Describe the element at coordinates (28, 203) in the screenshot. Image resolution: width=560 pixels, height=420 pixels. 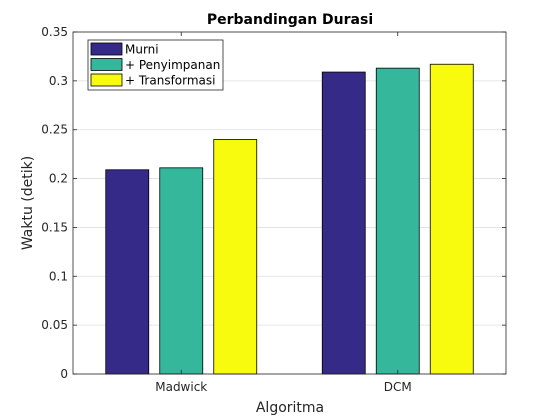
I see `y-axis-label: Waktu (detik)` at that location.